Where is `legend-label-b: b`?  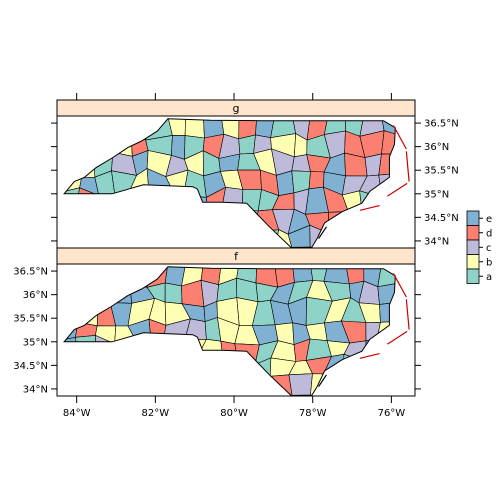
legend-label-b: b is located at coordinates (489, 262).